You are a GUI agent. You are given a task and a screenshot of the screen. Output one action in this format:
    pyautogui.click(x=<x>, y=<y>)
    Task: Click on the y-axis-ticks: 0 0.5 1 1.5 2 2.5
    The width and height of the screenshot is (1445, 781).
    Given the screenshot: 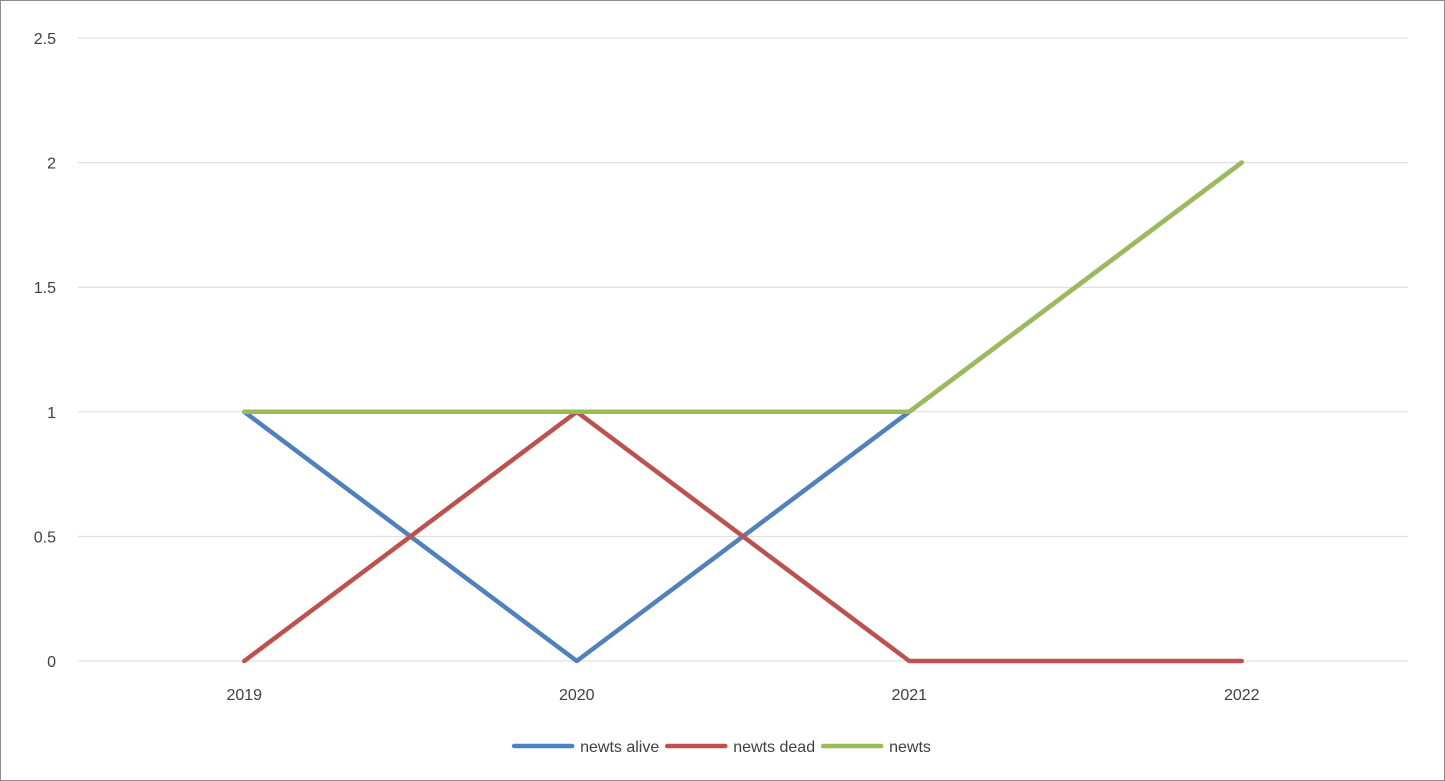 What is the action you would take?
    pyautogui.click(x=45, y=351)
    